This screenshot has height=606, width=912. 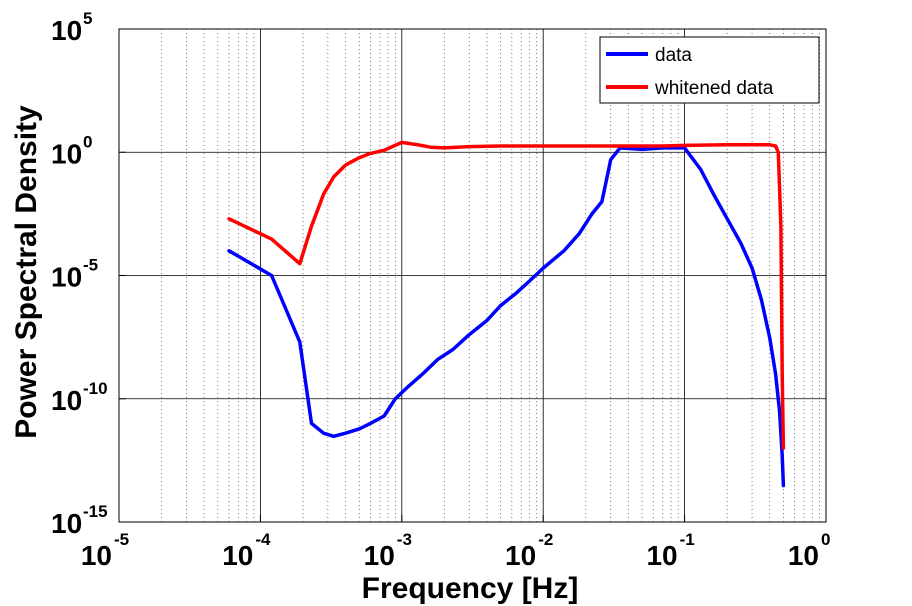 I want to click on y-tick-label: 10 5, so click(x=71, y=27).